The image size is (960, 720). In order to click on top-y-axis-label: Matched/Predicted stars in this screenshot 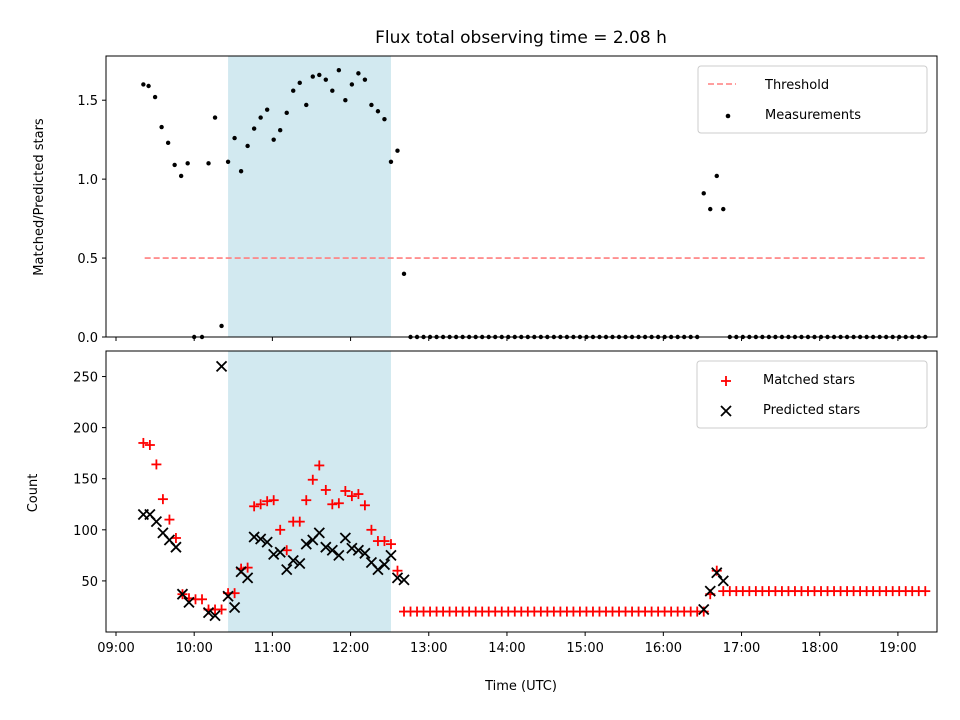, I will do `click(39, 197)`.